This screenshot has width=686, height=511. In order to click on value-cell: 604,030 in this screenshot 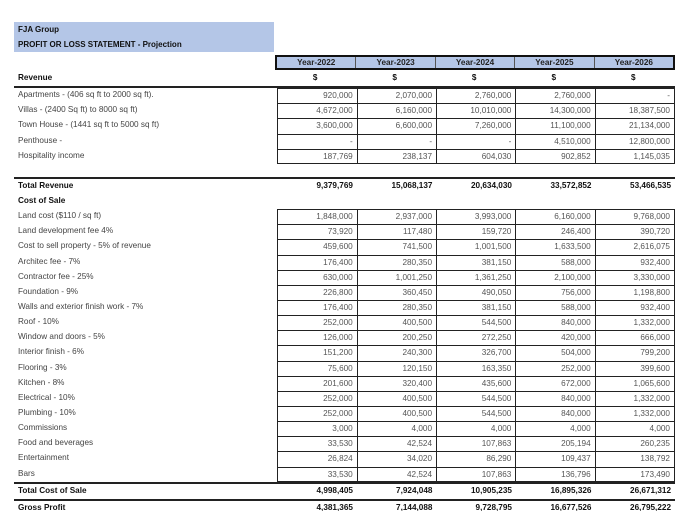, I will do `click(476, 156)`.